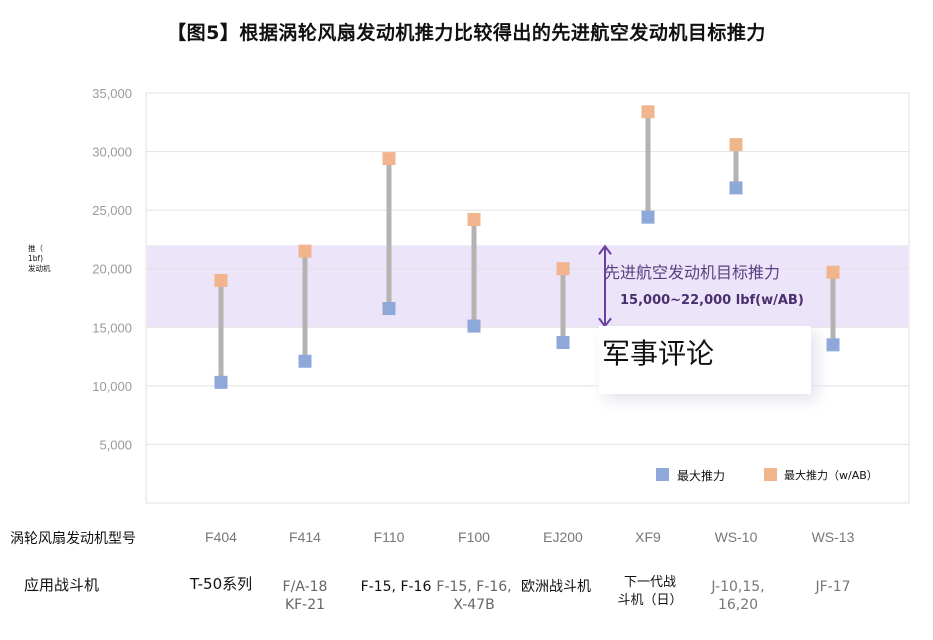 The height and width of the screenshot is (640, 933). What do you see at coordinates (112, 386) in the screenshot?
I see `y-tick-label: 10,000` at bounding box center [112, 386].